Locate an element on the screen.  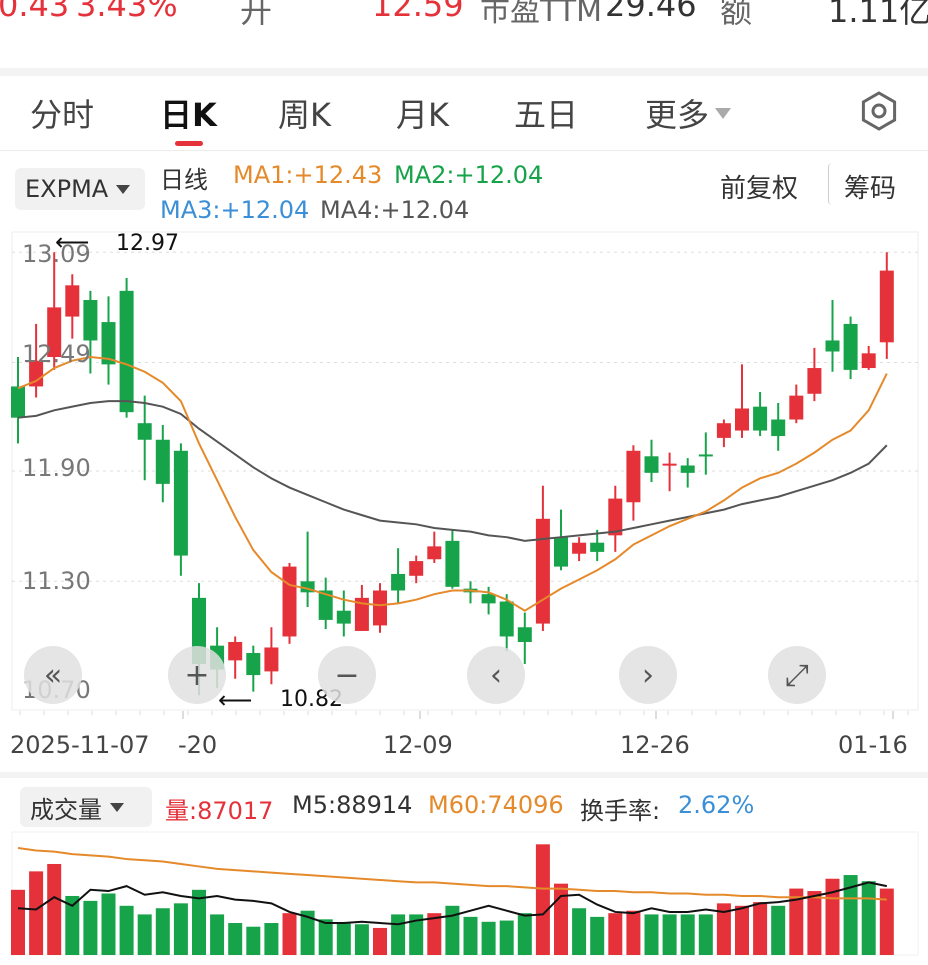
volume-selector: 成交量 is located at coordinates (86, 807).